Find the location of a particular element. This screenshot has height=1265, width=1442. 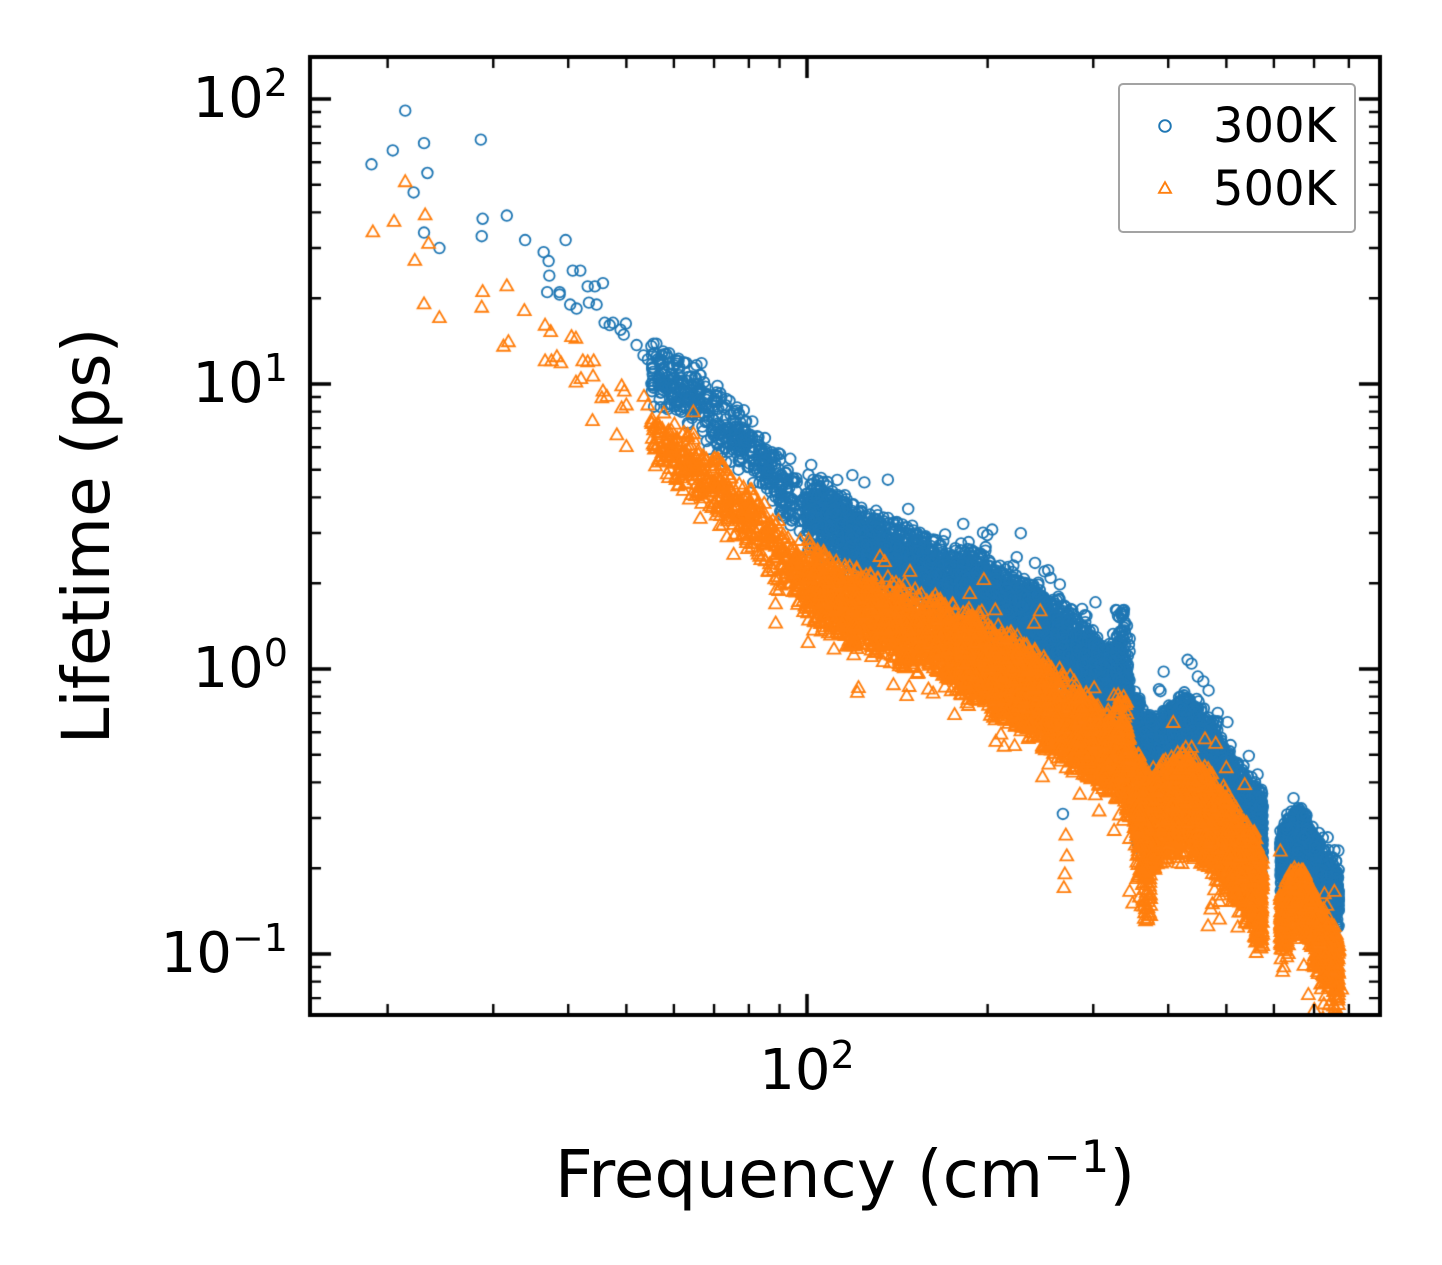

legend-item-300k: 300K is located at coordinates (1237, 125).